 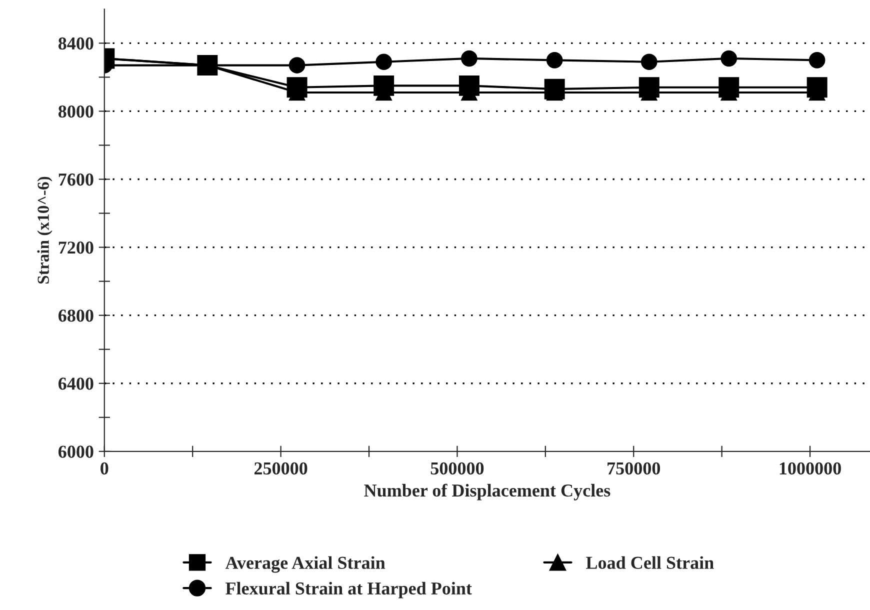 What do you see at coordinates (349, 590) in the screenshot?
I see `legend-label: Flexural Strain at Harped Point` at bounding box center [349, 590].